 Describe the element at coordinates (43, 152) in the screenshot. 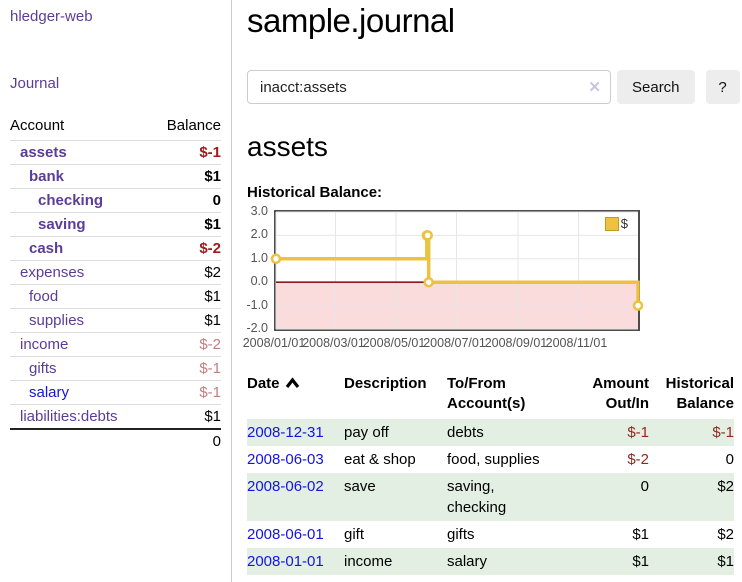

I see `account-link: assets` at that location.